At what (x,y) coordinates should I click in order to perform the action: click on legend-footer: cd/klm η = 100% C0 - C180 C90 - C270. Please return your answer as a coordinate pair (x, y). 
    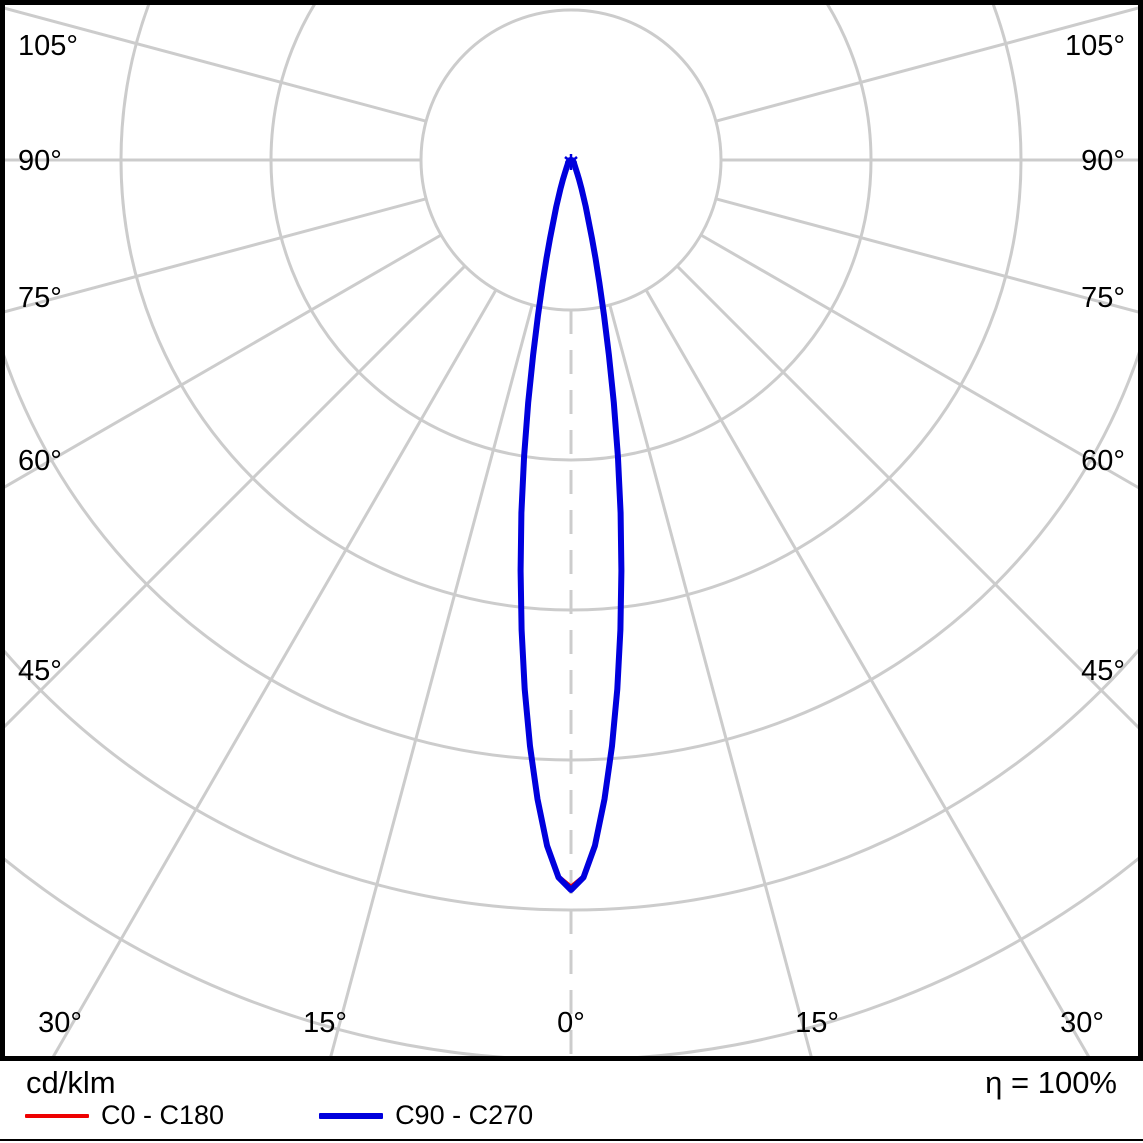
    Looking at the image, I should click on (571, 1101).